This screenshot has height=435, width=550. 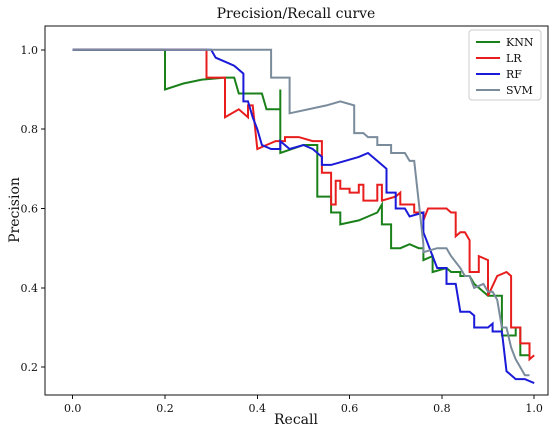 I want to click on y-tick-label: 0.6, so click(x=30, y=209).